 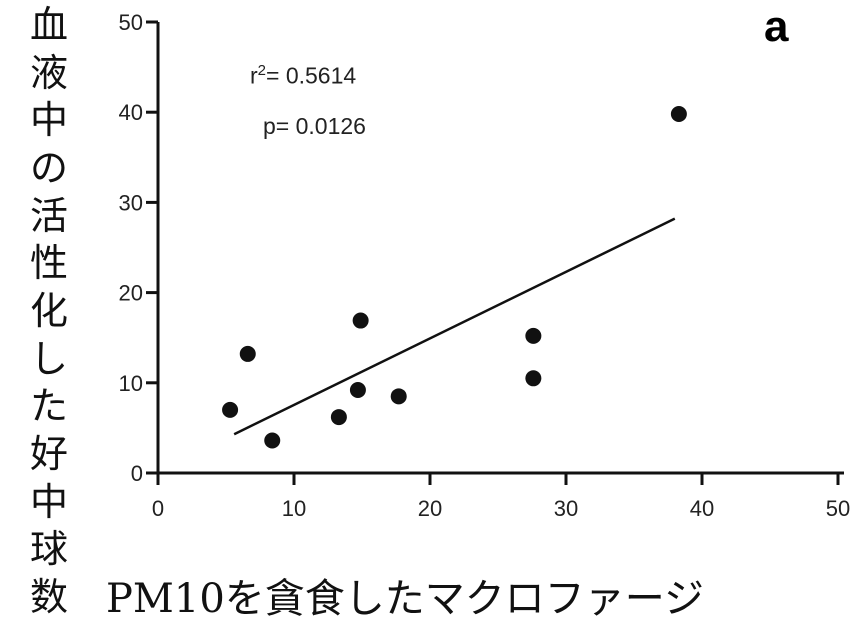 I want to click on x-tick-label: 10, so click(x=294, y=508).